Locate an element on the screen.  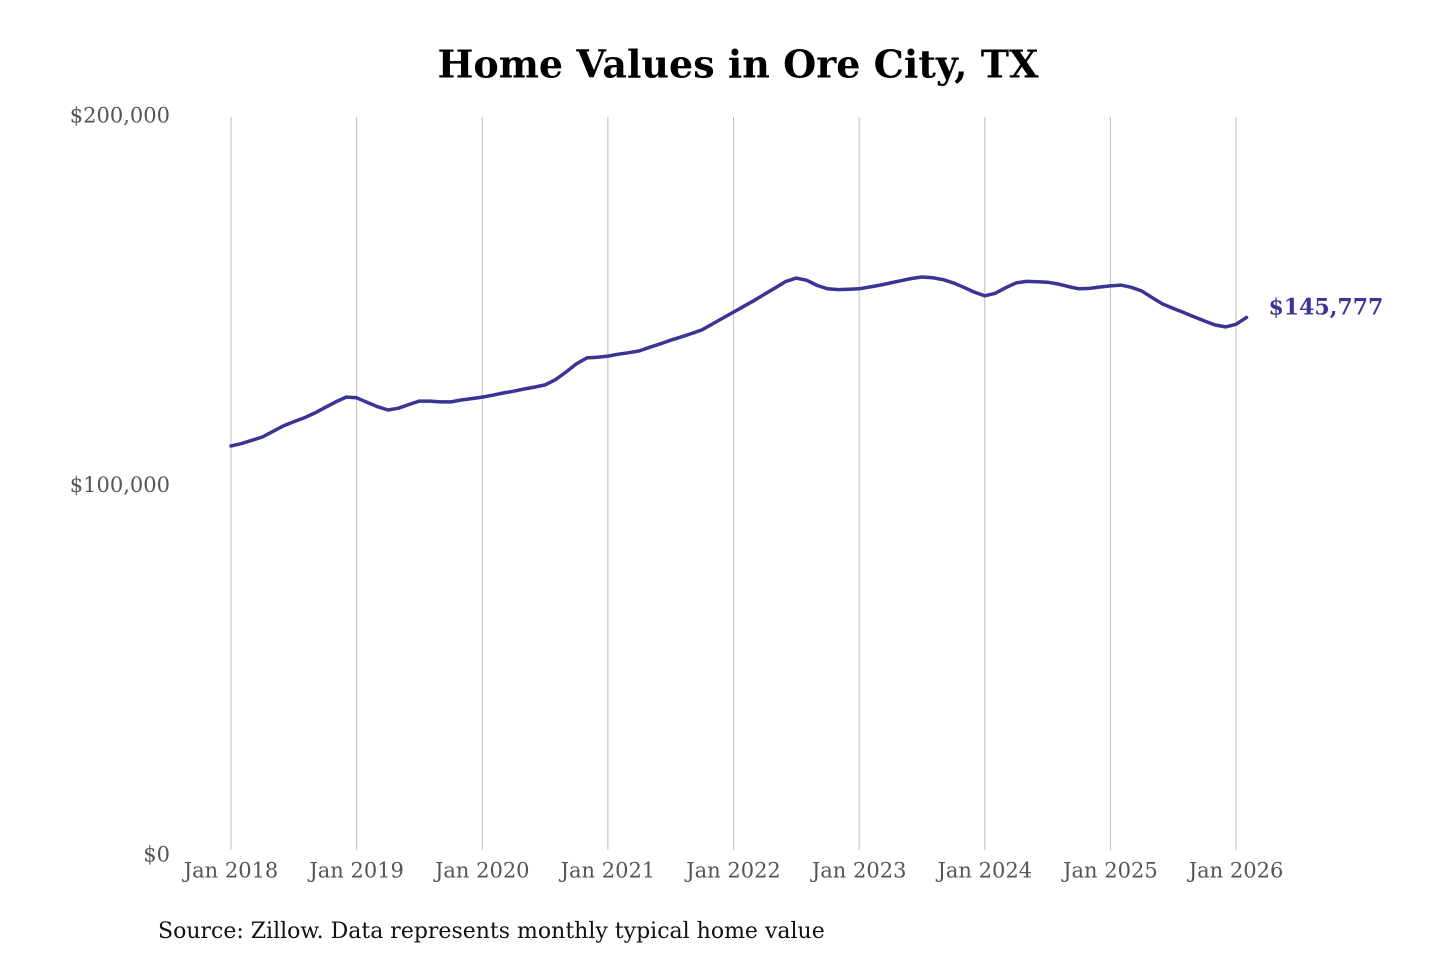
y-tick-label: $100,000 is located at coordinates (120, 485).